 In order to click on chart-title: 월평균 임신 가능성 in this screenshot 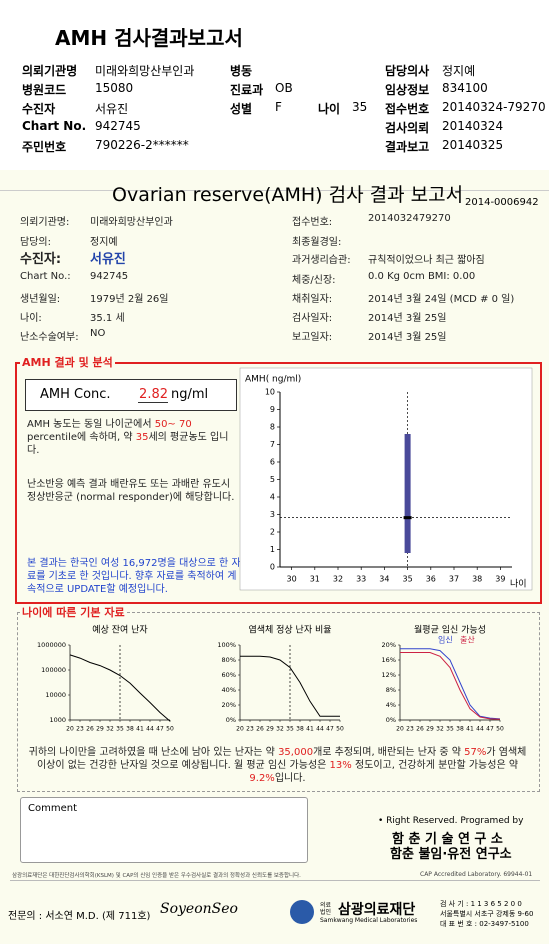, I will do `click(450, 630)`.